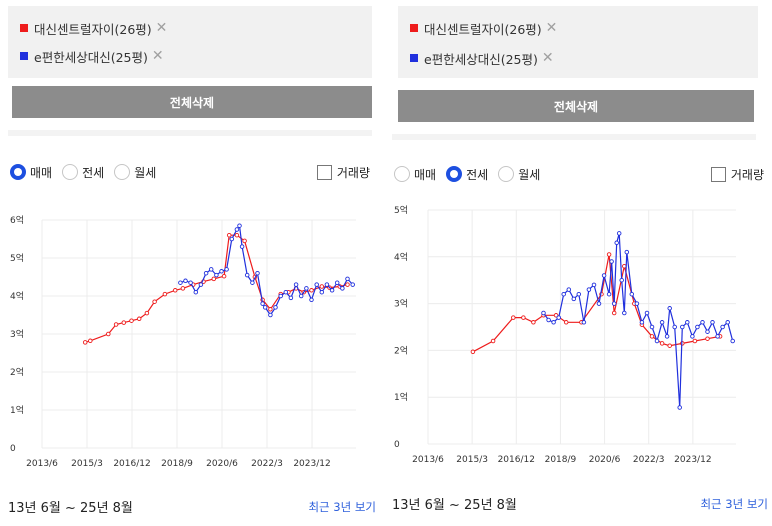  Describe the element at coordinates (467, 174) in the screenshot. I see `radio-jeonse: 전세` at that location.